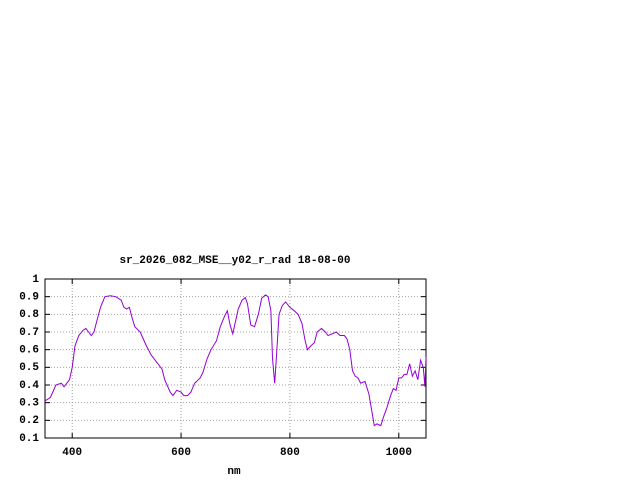 The height and width of the screenshot is (480, 640). What do you see at coordinates (29, 315) in the screenshot?
I see `y-tick-label: 0.8` at bounding box center [29, 315].